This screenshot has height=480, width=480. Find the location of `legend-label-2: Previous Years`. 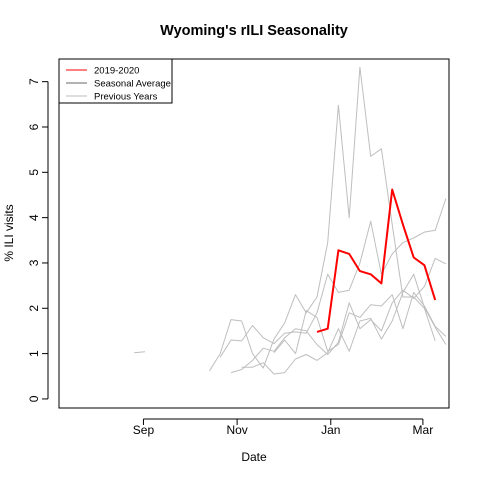

legend-label-2: Previous Years is located at coordinates (126, 97).